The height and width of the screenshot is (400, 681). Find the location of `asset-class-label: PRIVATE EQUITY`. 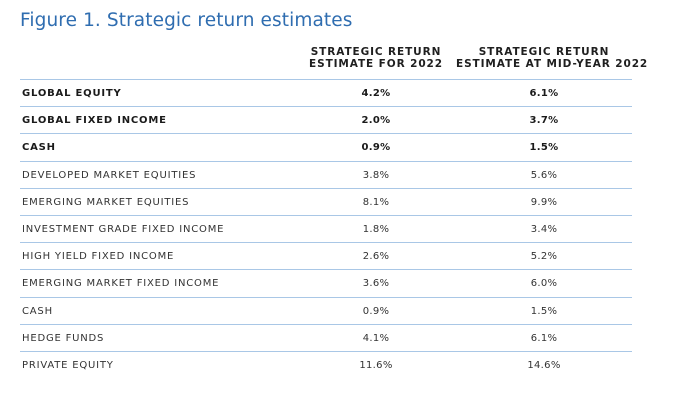

asset-class-label: PRIVATE EQUITY is located at coordinates (68, 365).